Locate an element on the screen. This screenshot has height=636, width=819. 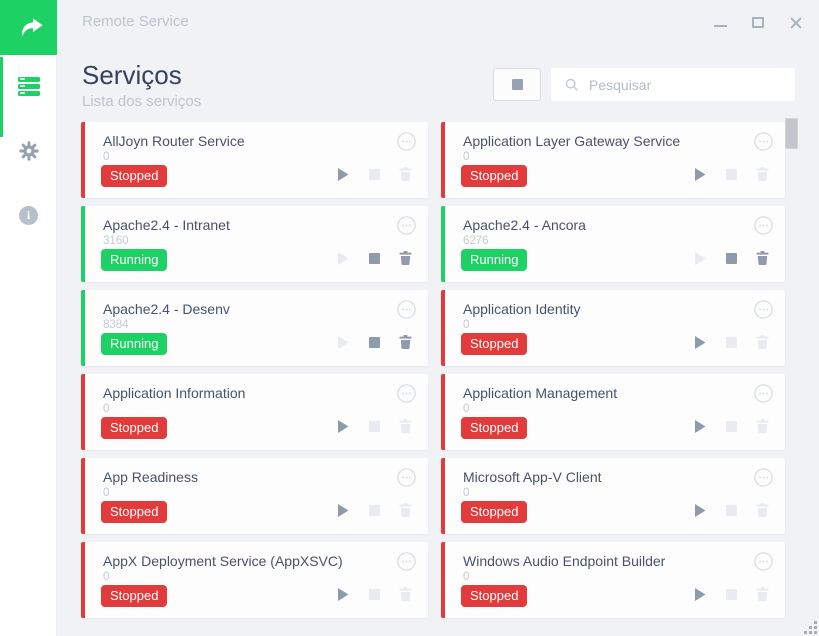
status-badge: Running is located at coordinates (134, 260).